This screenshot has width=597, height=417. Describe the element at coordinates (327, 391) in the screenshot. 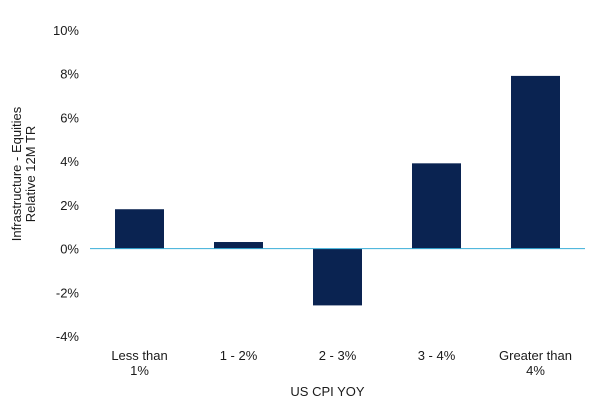

I see `x-axis-title: US CPI YOY` at that location.